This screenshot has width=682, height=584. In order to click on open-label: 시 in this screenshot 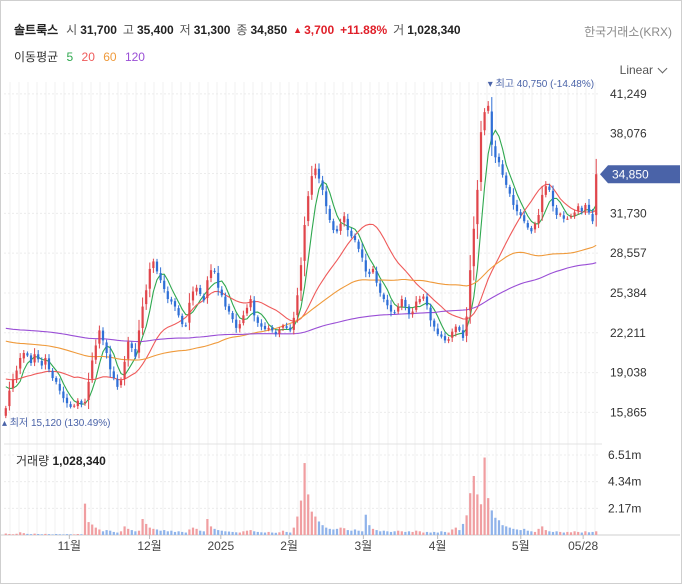, I will do `click(72, 30)`.